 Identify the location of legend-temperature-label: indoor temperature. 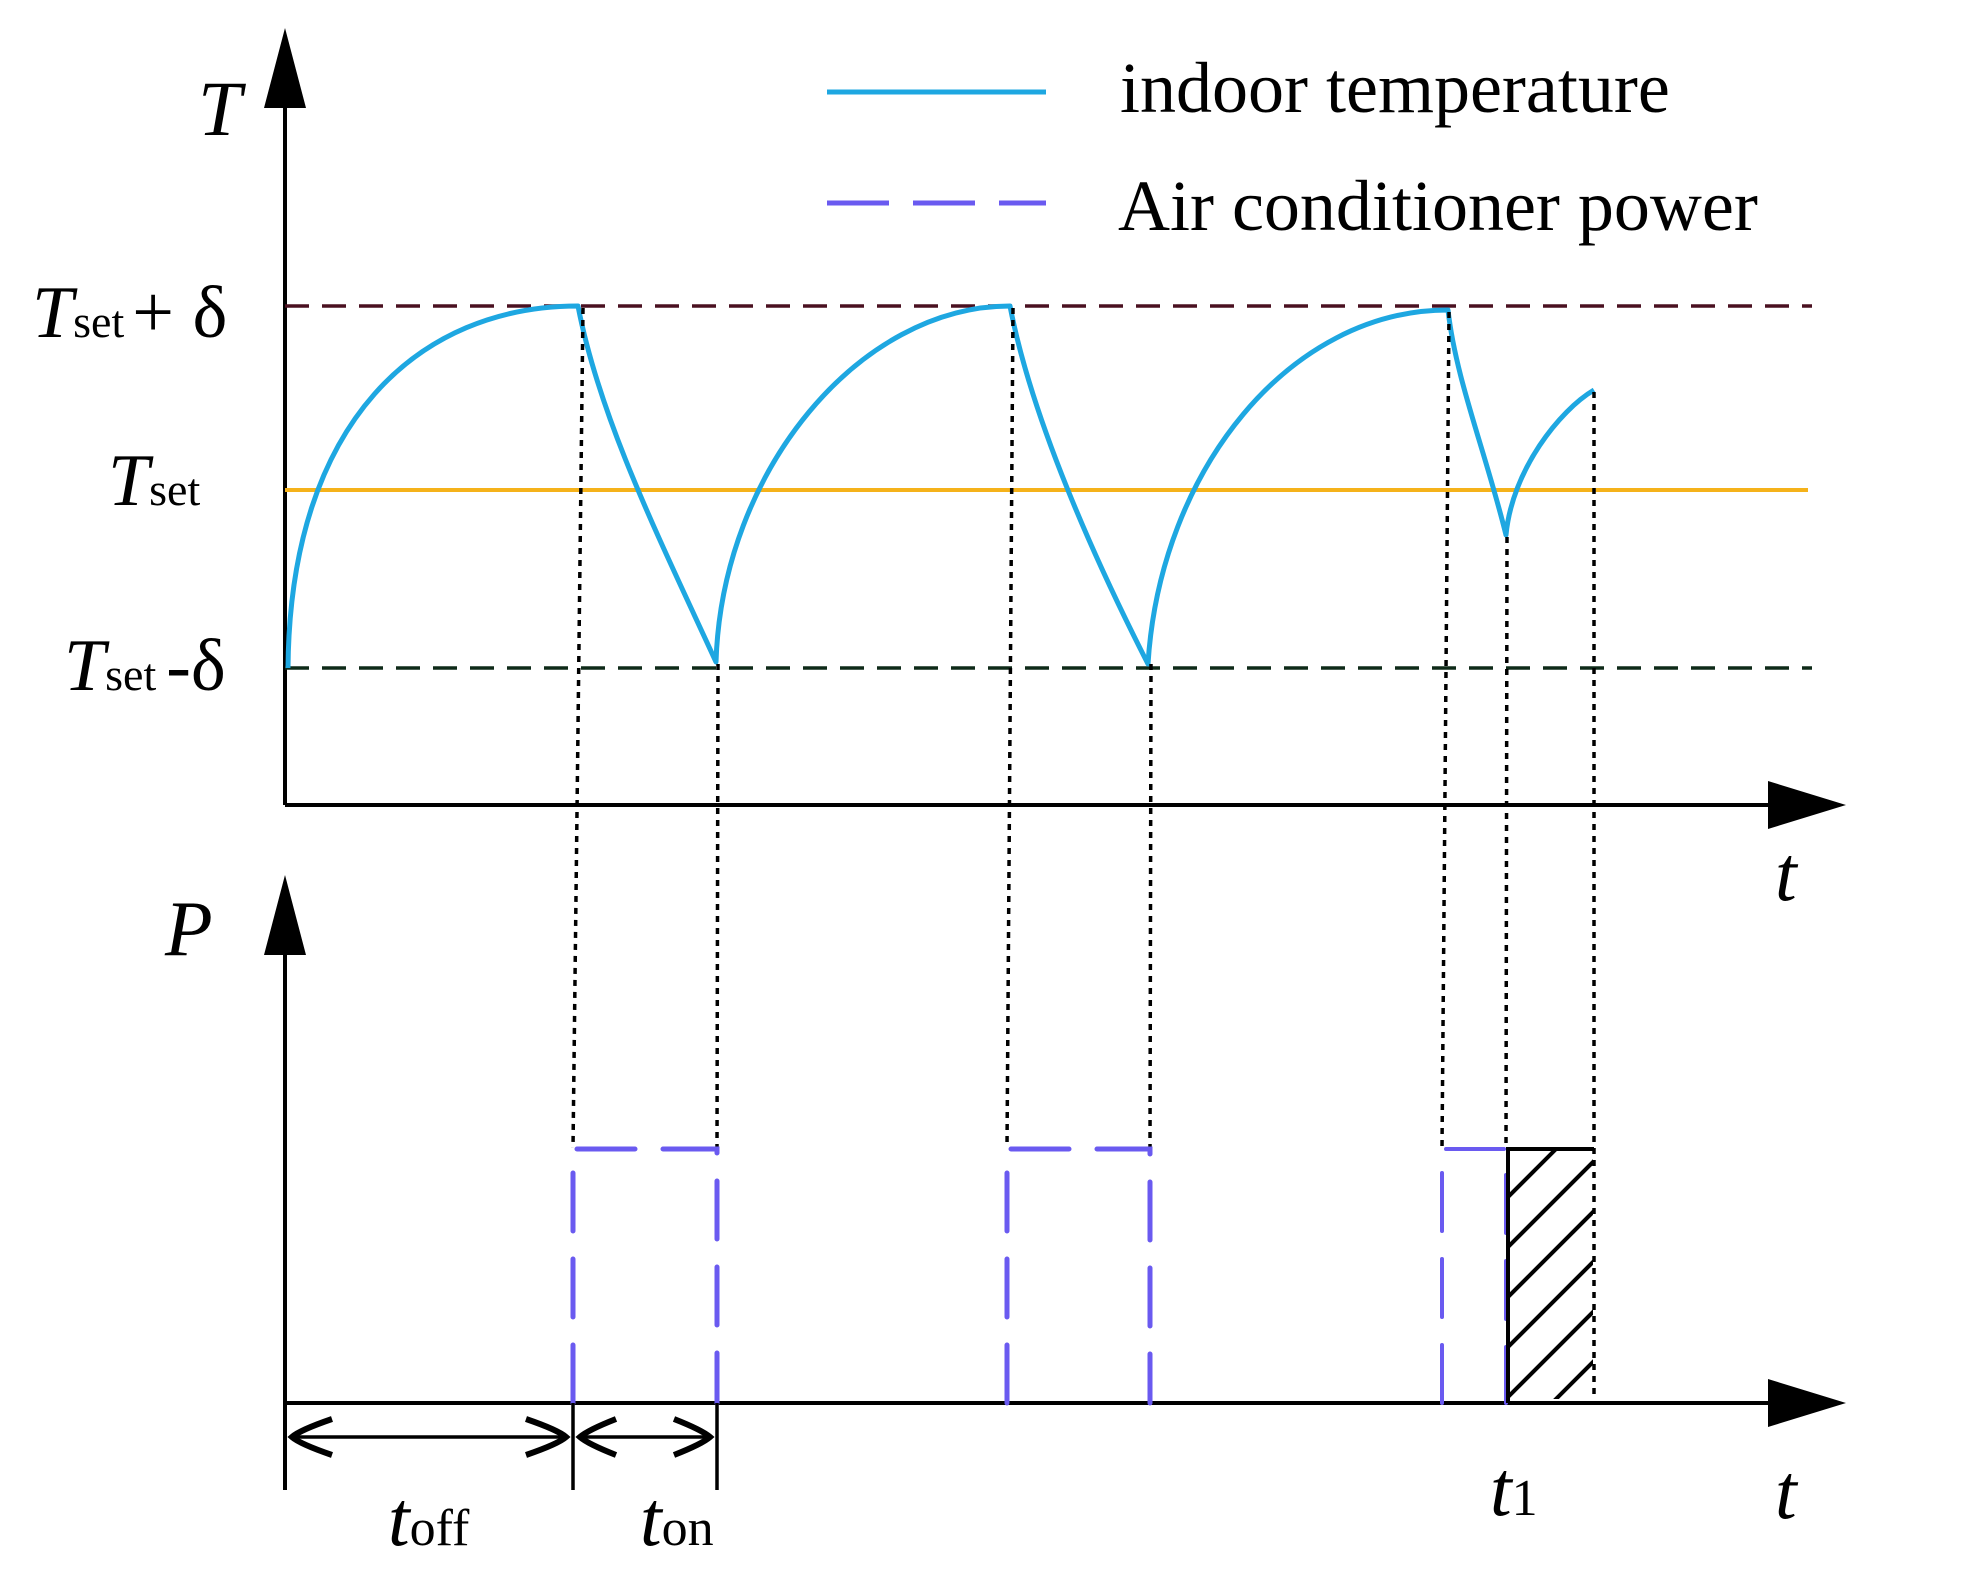
(1395, 88).